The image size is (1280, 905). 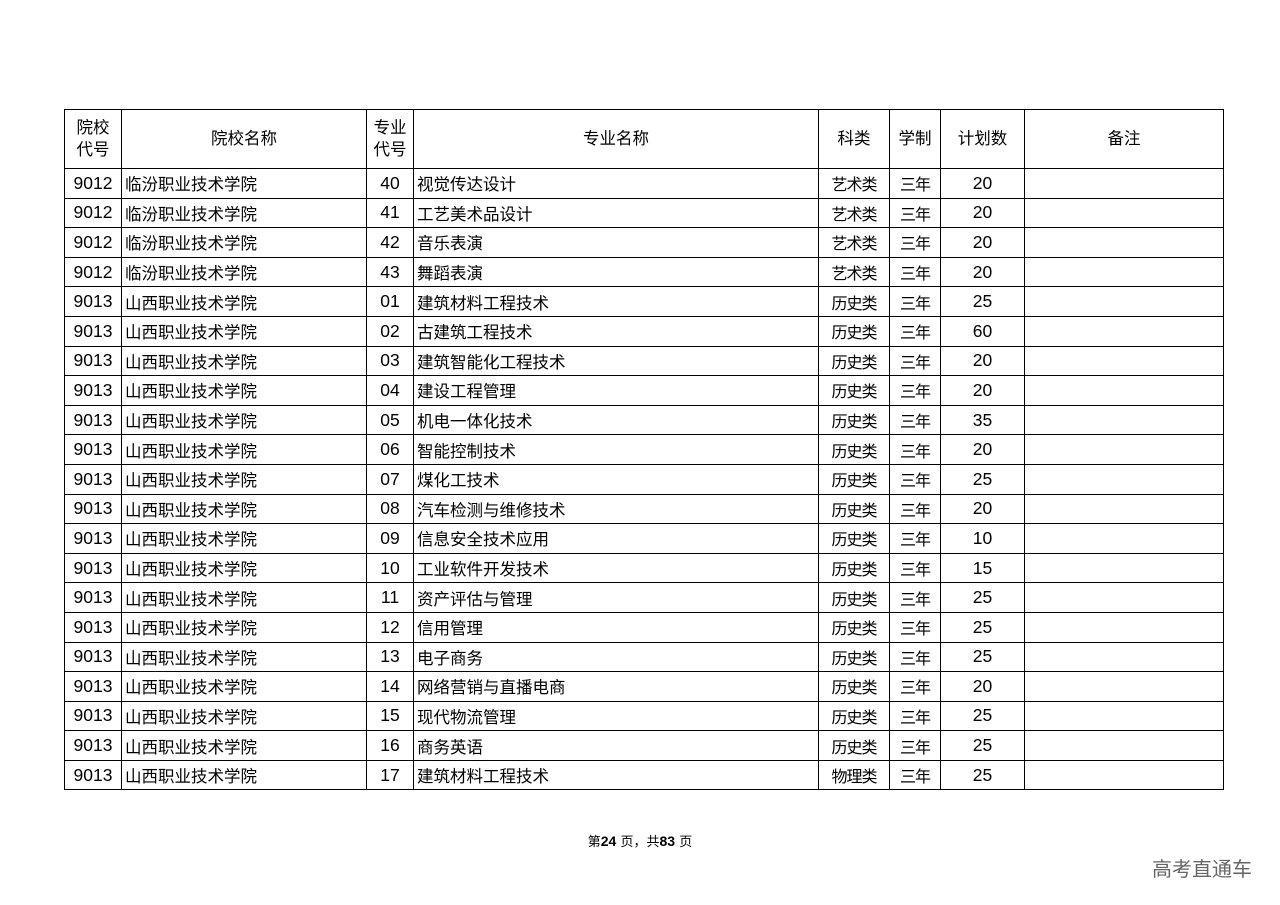 What do you see at coordinates (616, 390) in the screenshot?
I see `cell-major-name: 建设工程管理` at bounding box center [616, 390].